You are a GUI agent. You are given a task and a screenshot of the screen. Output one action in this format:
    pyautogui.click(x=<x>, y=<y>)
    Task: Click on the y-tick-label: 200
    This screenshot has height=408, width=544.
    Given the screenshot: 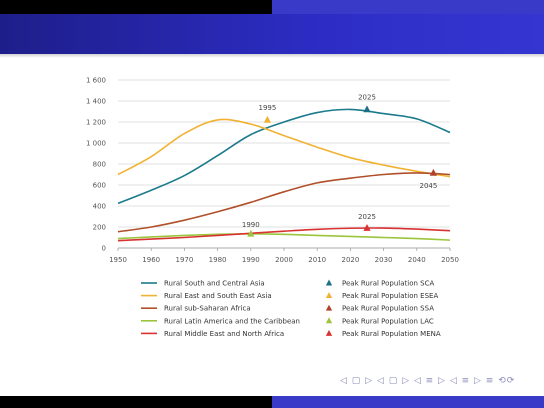 What is the action you would take?
    pyautogui.click(x=99, y=228)
    